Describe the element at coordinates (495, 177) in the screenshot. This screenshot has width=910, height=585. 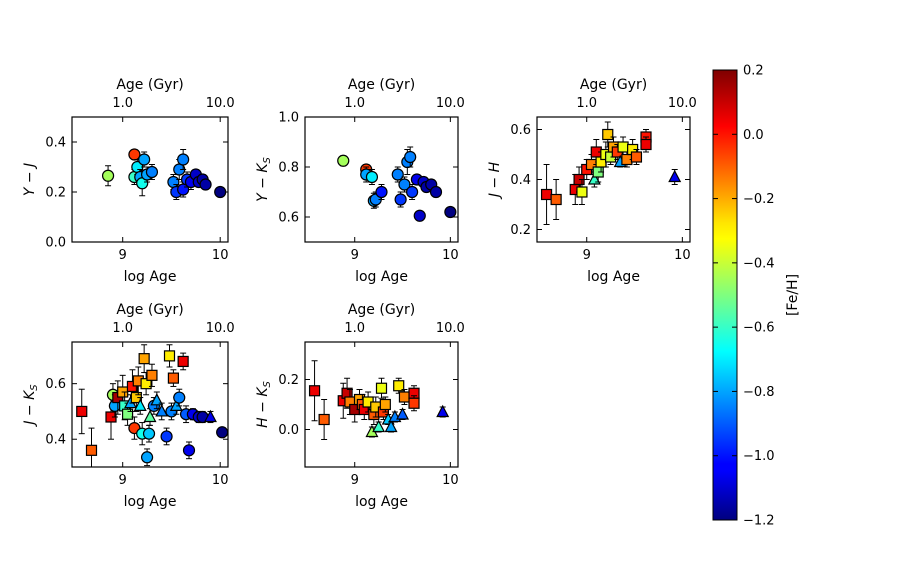
I see `y-axis-label-rest: − H` at that location.